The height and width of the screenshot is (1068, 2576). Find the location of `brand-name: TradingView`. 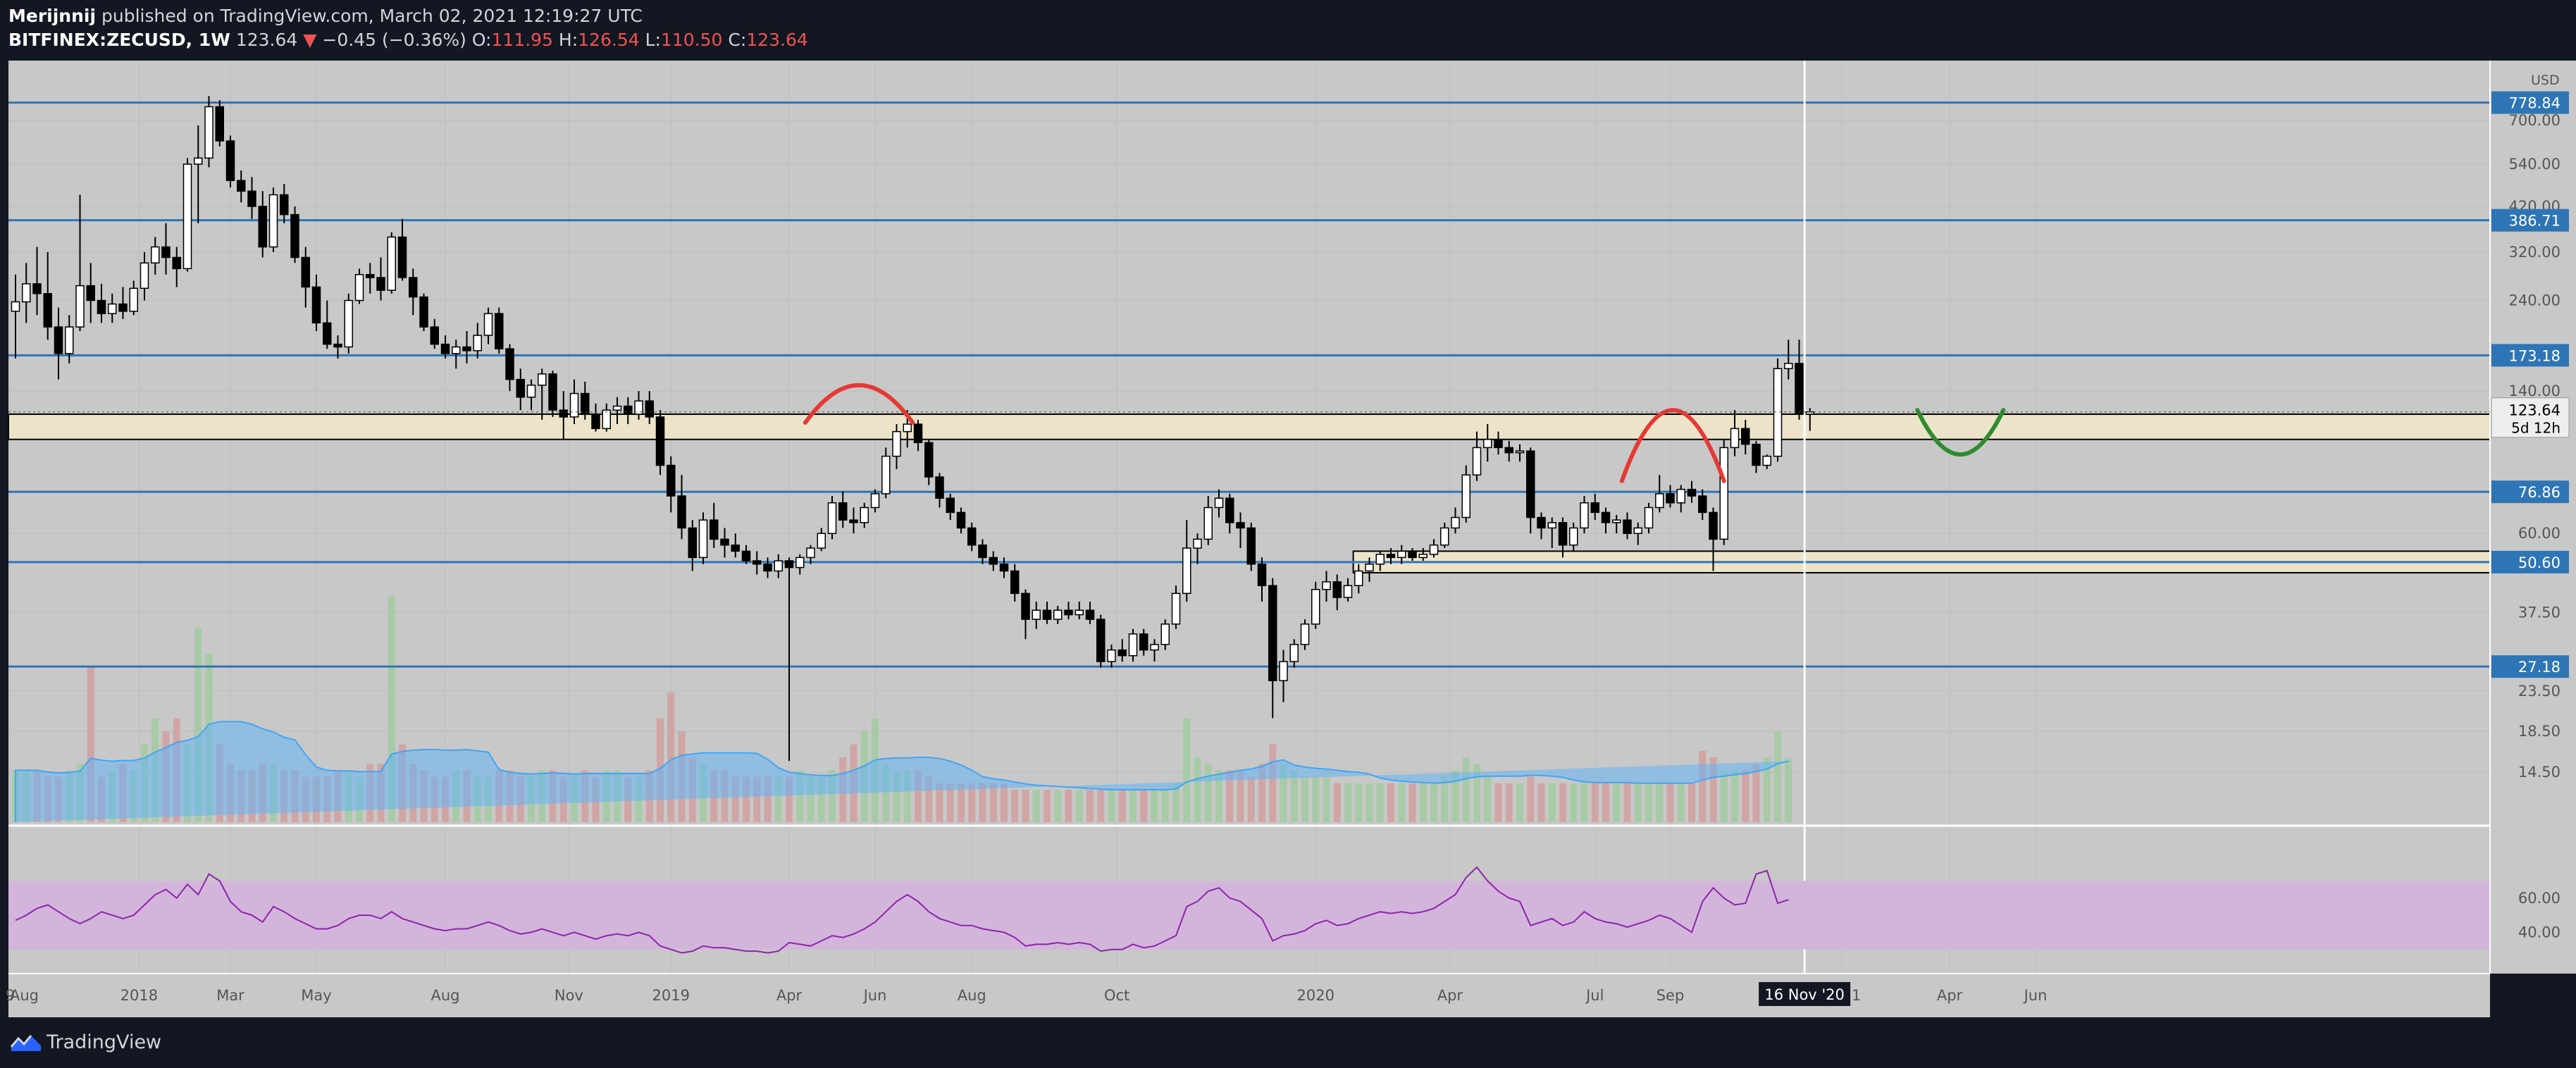

brand-name: TradingView is located at coordinates (104, 1042).